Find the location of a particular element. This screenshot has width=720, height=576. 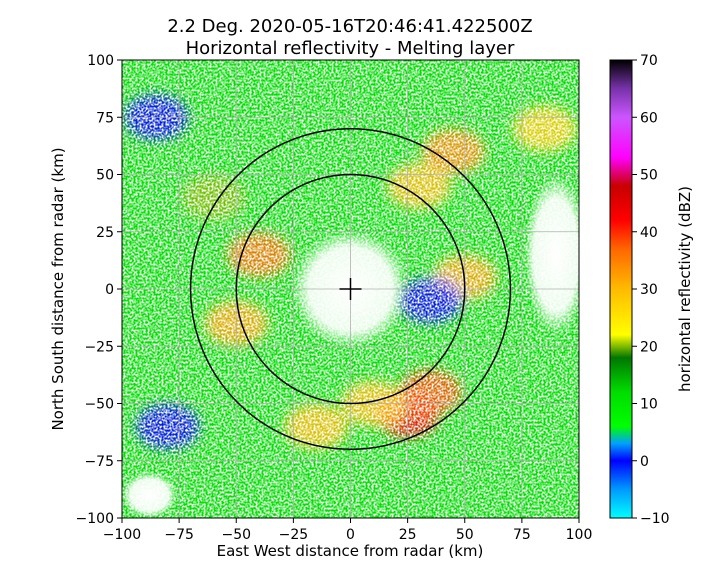

y-tick-label: −75 is located at coordinates (99, 462).